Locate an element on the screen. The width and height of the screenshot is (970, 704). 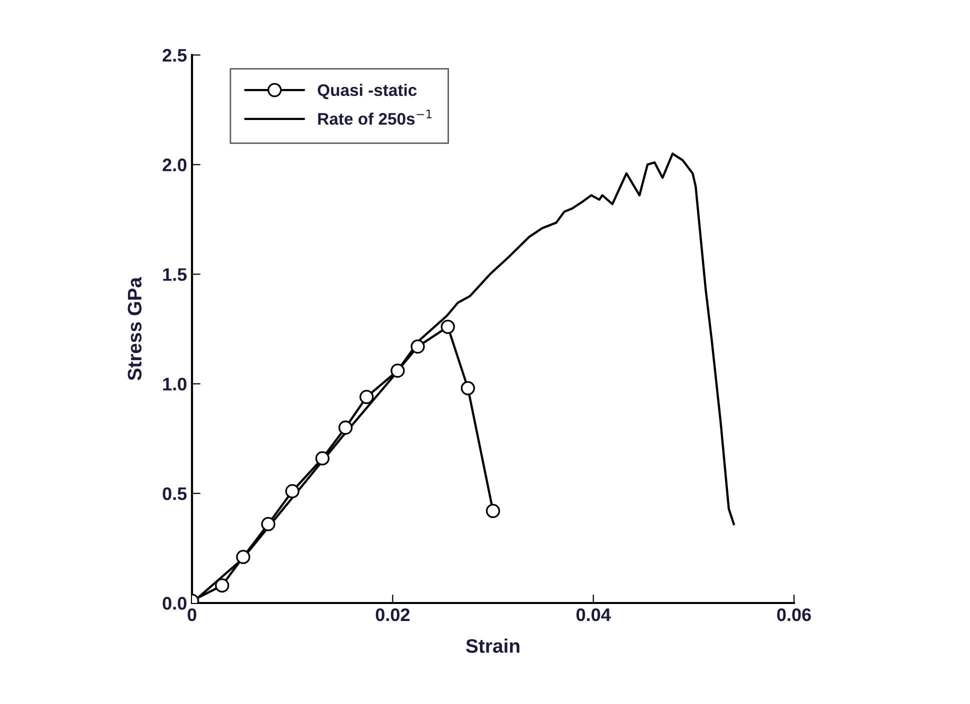
y-tick-label: 0.0 is located at coordinates (174, 603).